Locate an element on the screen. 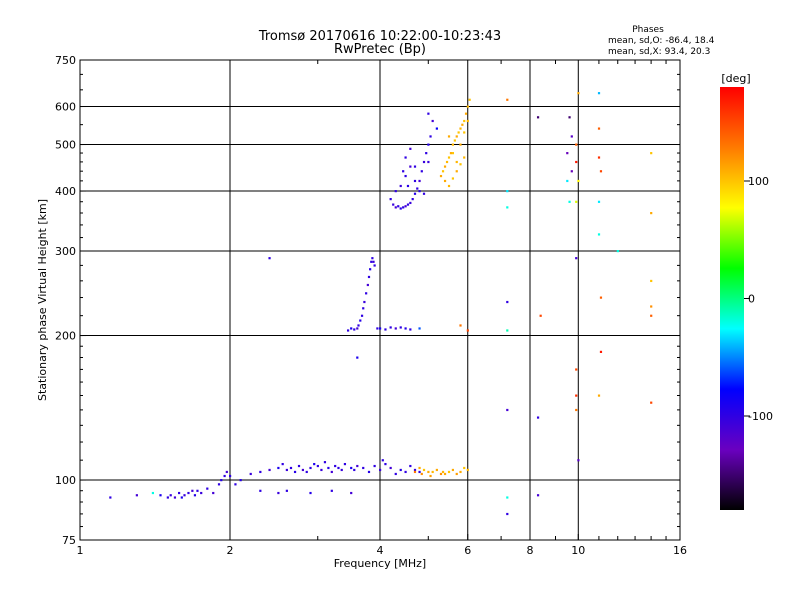 Image resolution: width=800 pixels, height=600 pixels. chart-title: Tromsø 20170616 10:22:00-10:23:43 is located at coordinates (379, 36).